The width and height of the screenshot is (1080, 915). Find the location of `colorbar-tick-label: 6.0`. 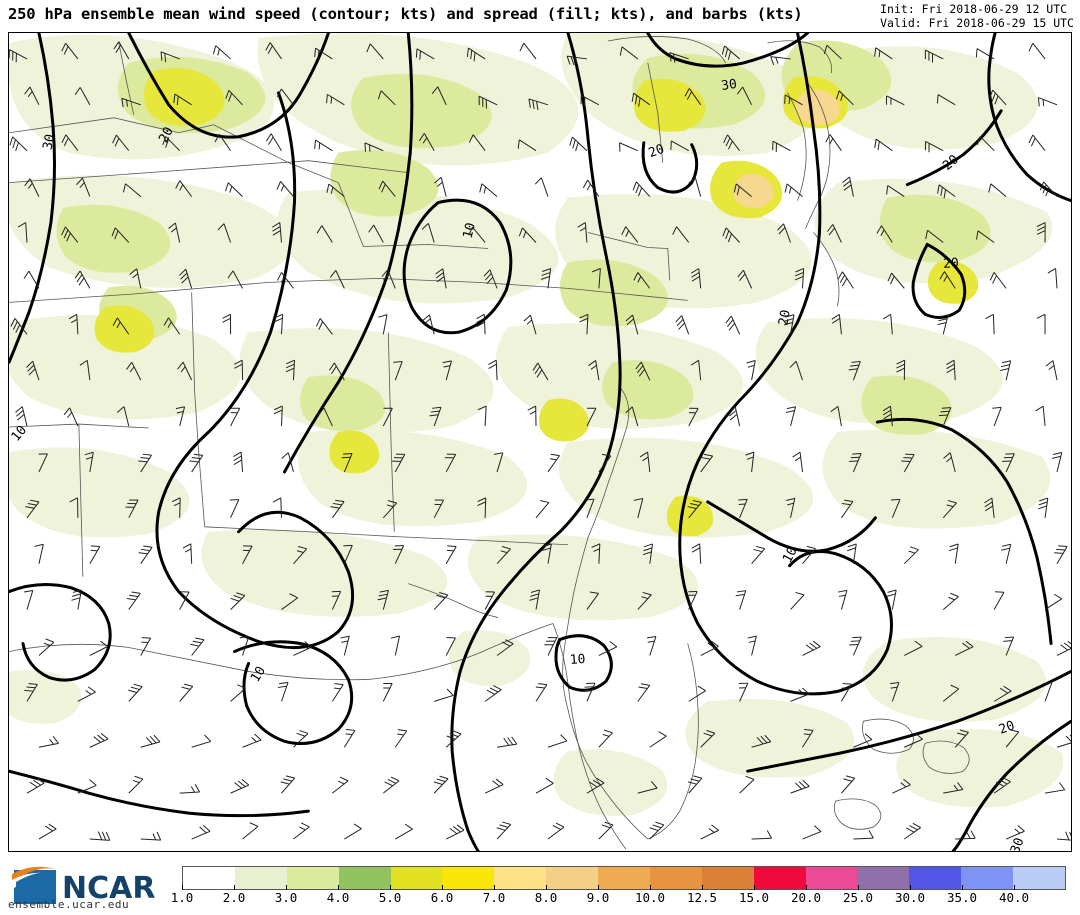

colorbar-tick-label: 6.0 is located at coordinates (442, 897).